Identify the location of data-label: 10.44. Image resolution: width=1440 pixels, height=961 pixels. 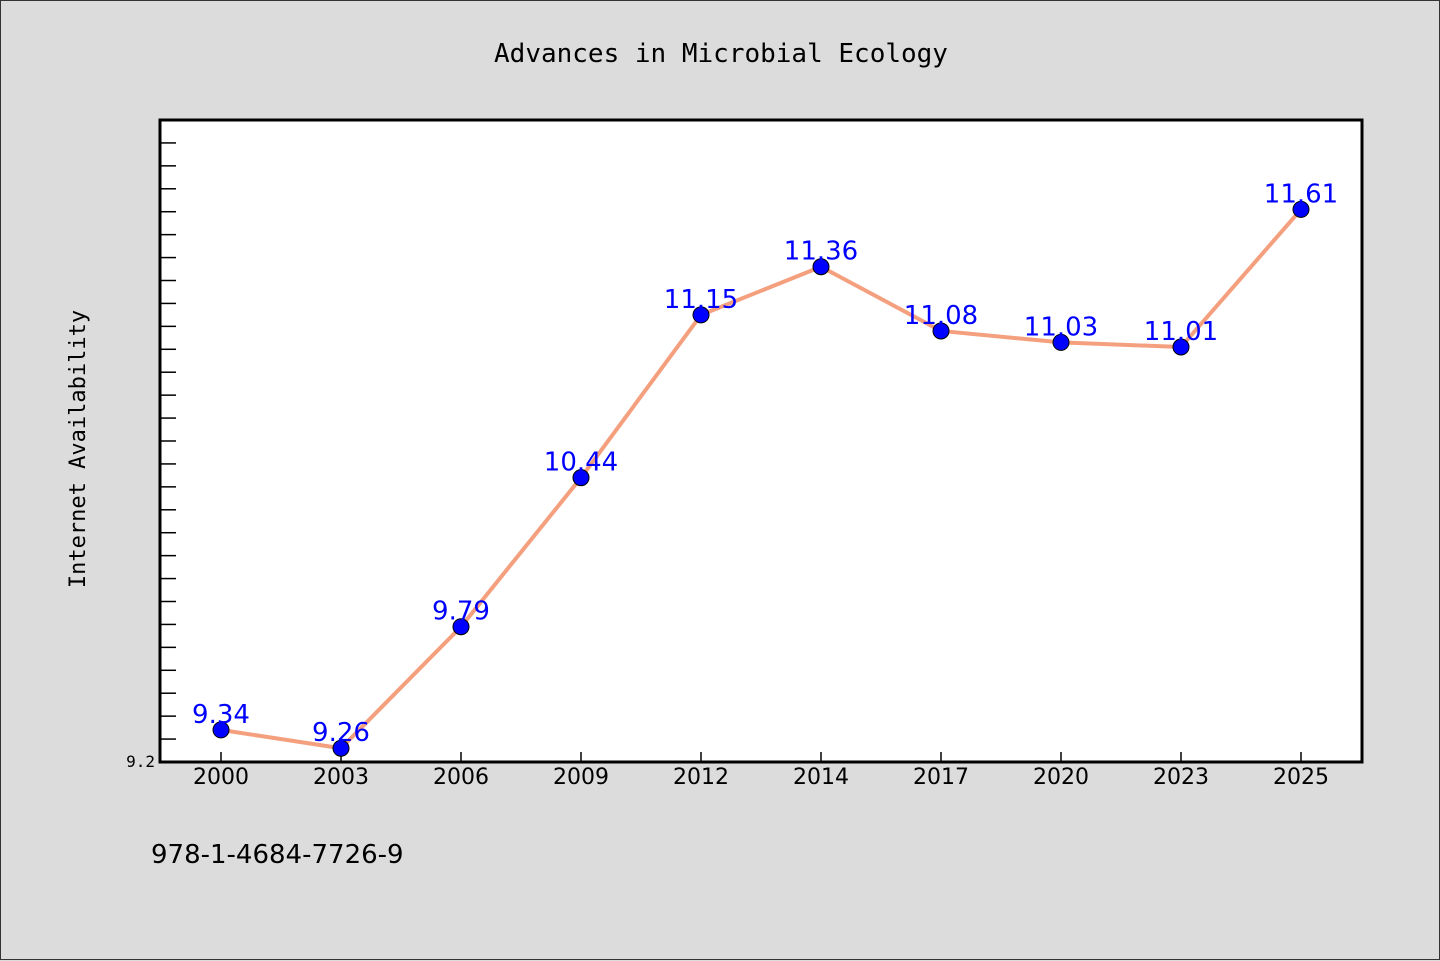
(581, 463).